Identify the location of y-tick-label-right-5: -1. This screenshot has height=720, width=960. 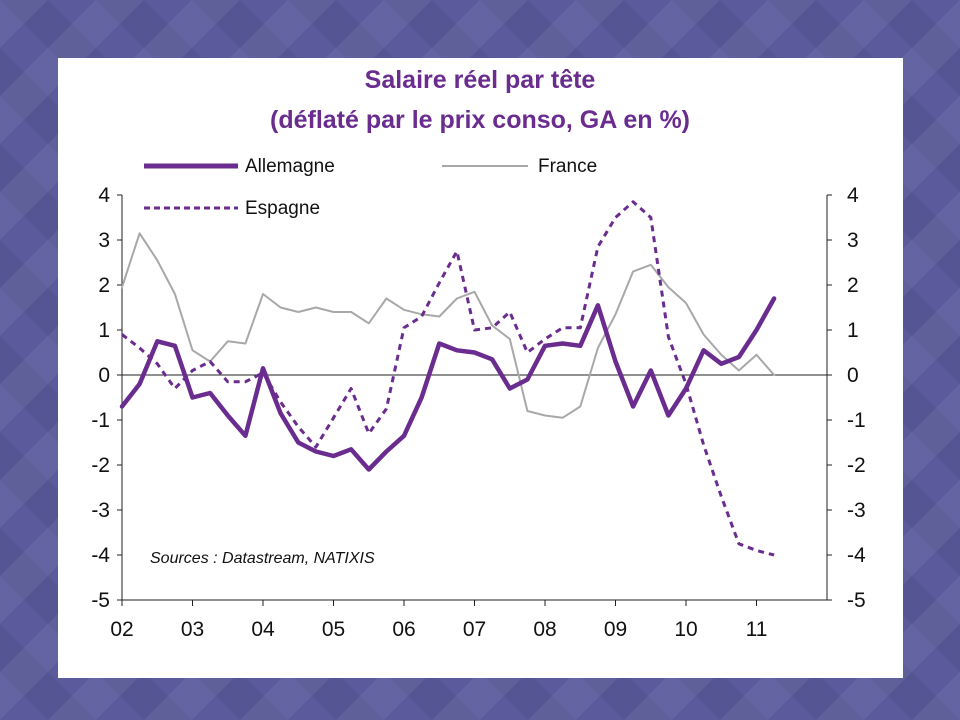
(856, 420).